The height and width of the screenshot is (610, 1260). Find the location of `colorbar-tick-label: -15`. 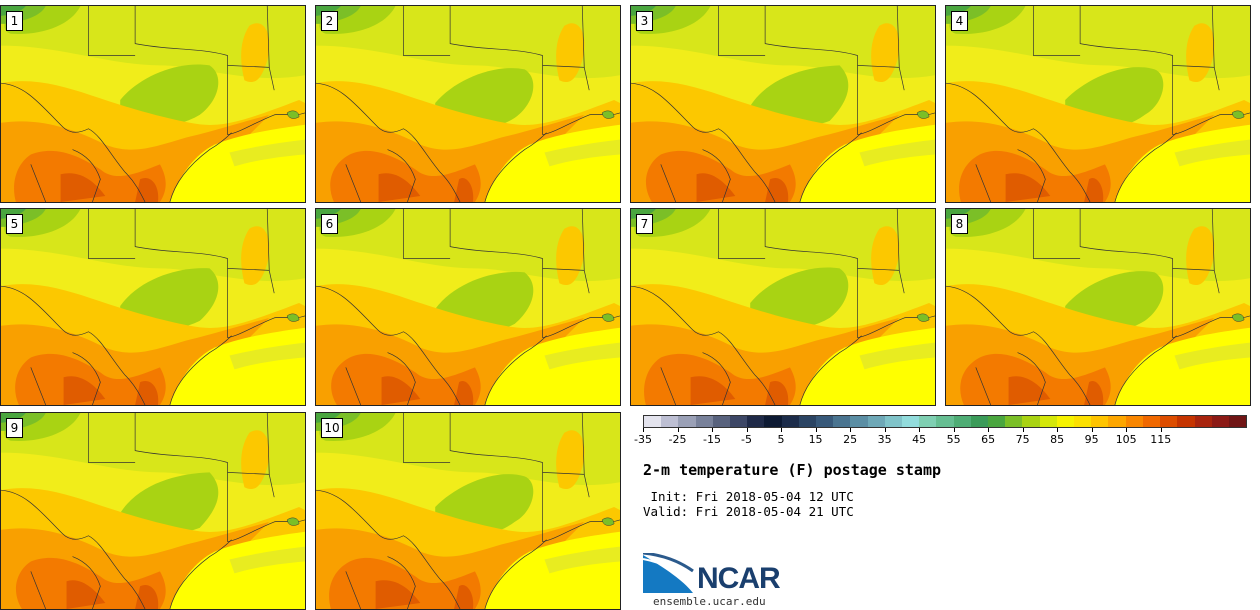

colorbar-tick-label: -15 is located at coordinates (712, 439).